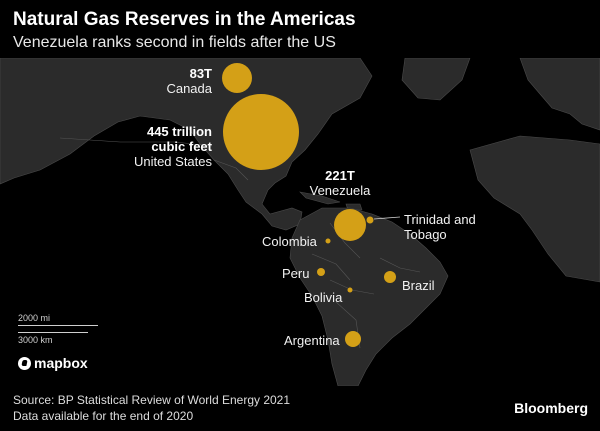 Image resolution: width=600 pixels, height=431 pixels. I want to click on label-canada: 83T Canada, so click(176, 81).